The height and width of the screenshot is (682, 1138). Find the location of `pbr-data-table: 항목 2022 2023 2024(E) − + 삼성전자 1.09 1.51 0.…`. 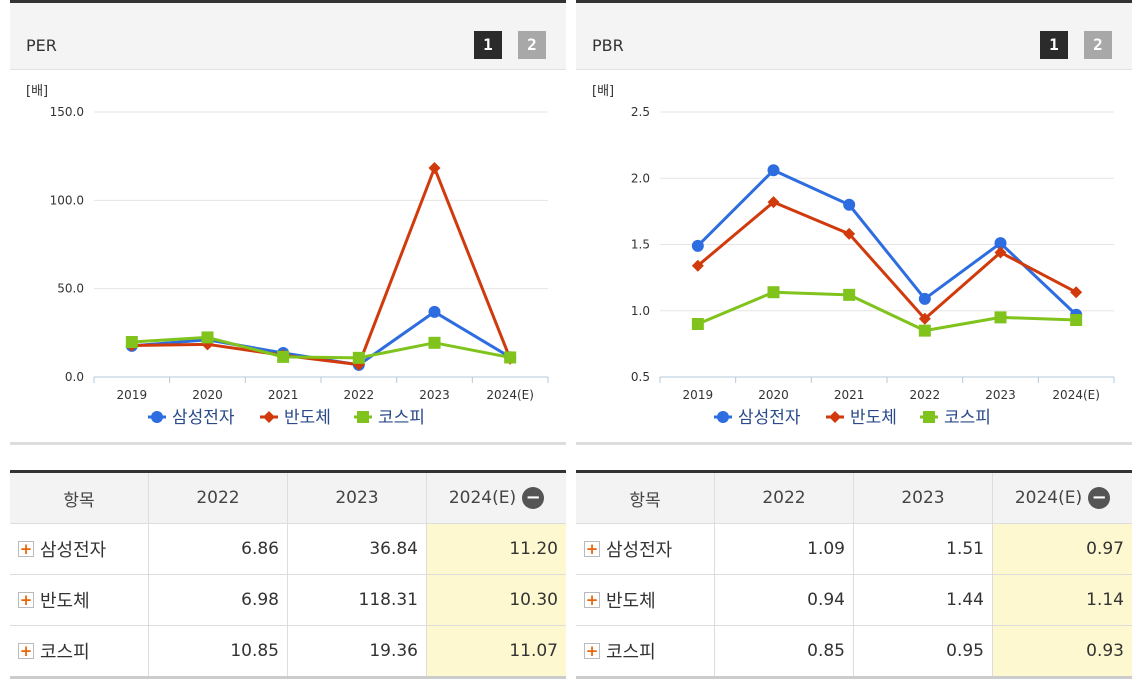

pbr-data-table: 항목 2022 2023 2024(E) − + 삼성전자 1.09 1.51 0.… is located at coordinates (854, 574).